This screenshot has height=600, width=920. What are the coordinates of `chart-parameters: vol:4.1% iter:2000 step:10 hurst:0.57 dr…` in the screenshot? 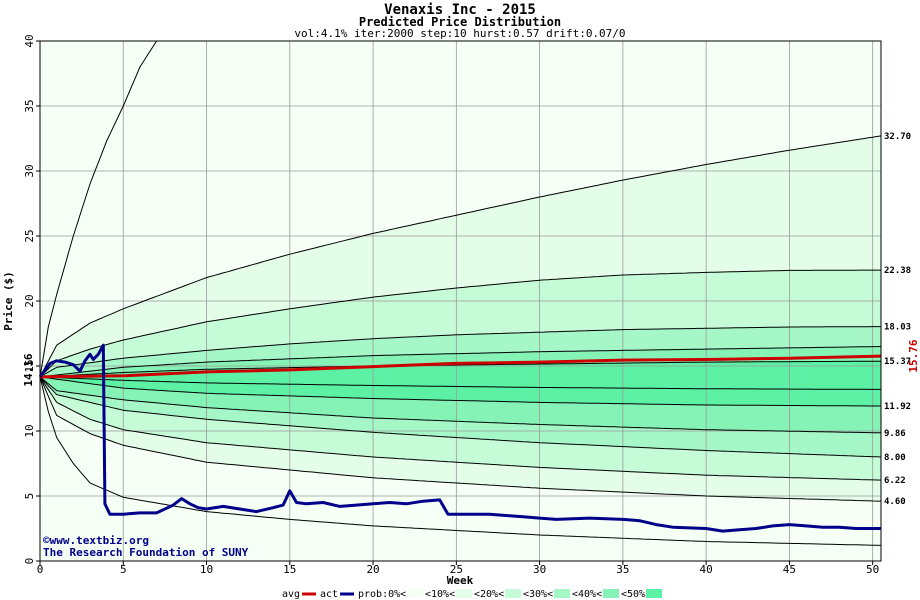 It's located at (459, 33).